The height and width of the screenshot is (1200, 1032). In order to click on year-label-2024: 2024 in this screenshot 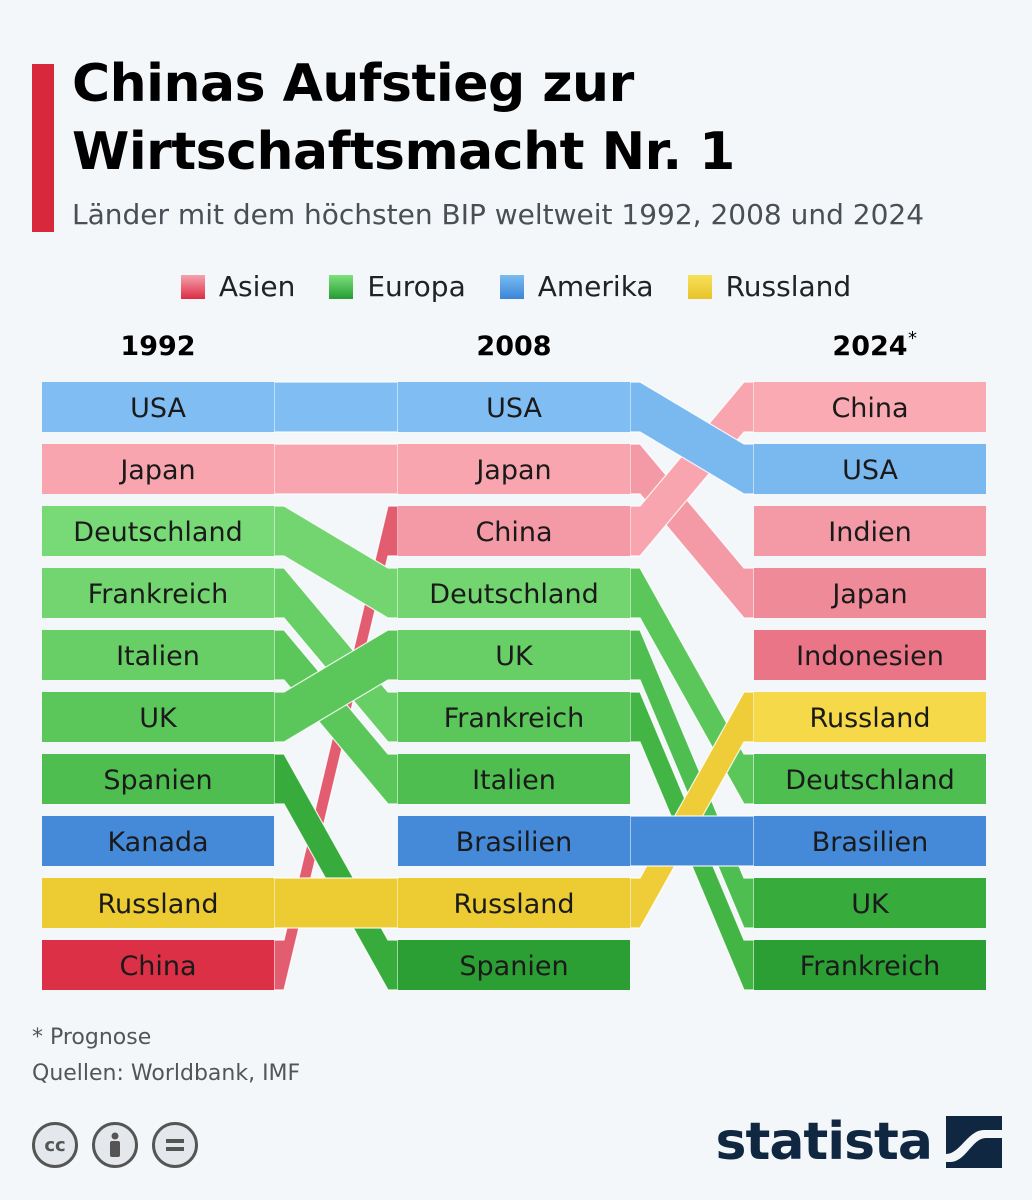, I will do `click(869, 346)`.